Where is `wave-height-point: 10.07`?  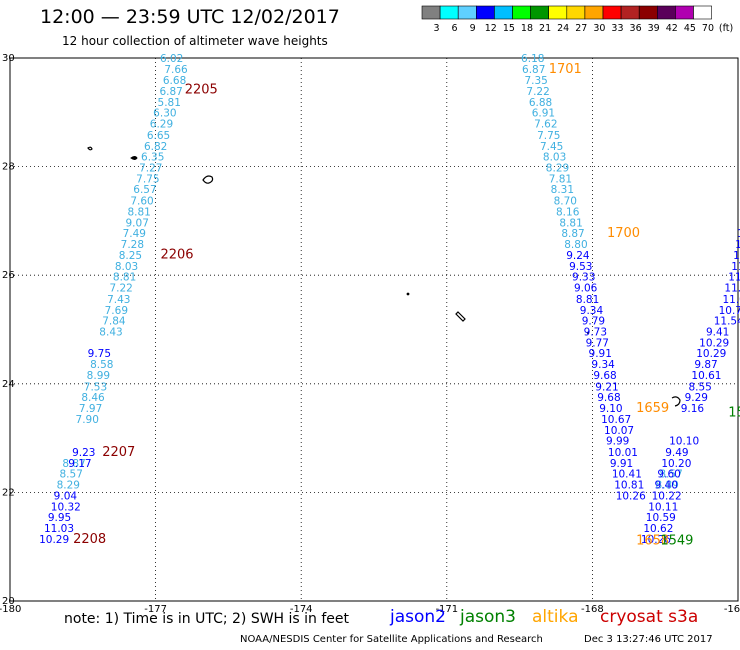 wave-height-point: 10.07 is located at coordinates (619, 431).